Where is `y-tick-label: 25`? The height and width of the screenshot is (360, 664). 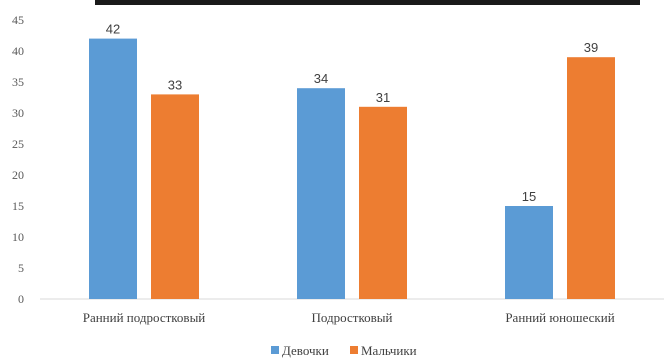
y-tick-label: 25 is located at coordinates (18, 144).